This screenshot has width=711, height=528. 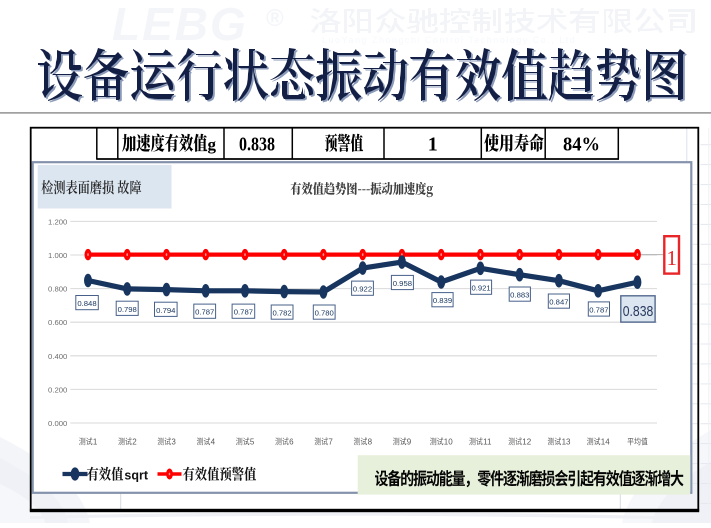 What do you see at coordinates (362, 289) in the screenshot?
I see `svg-text: 0.922` at bounding box center [362, 289].